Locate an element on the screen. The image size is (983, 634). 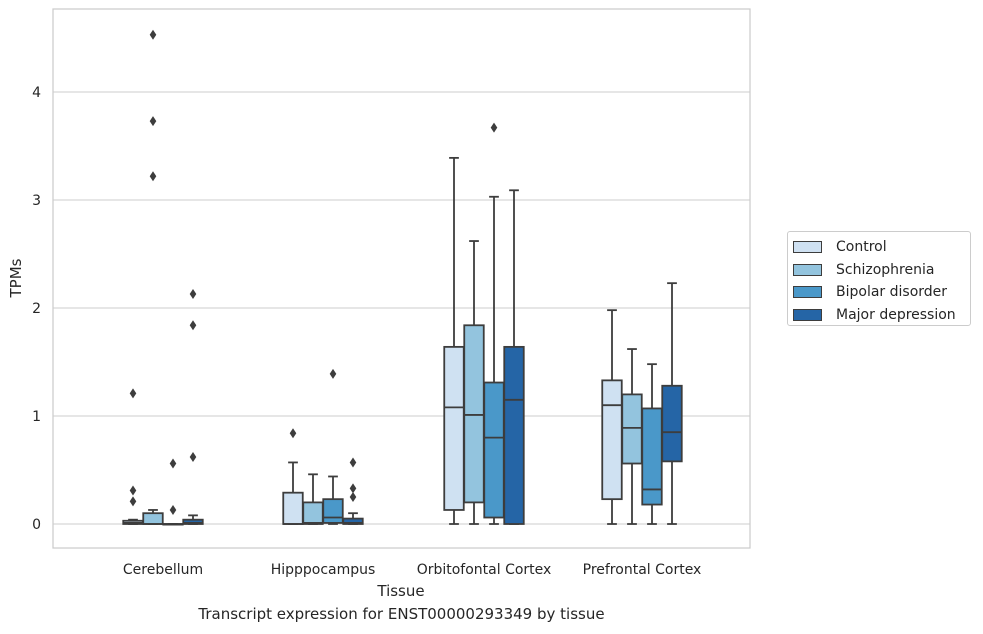
legend-label: Bipolar disorder is located at coordinates (892, 292).